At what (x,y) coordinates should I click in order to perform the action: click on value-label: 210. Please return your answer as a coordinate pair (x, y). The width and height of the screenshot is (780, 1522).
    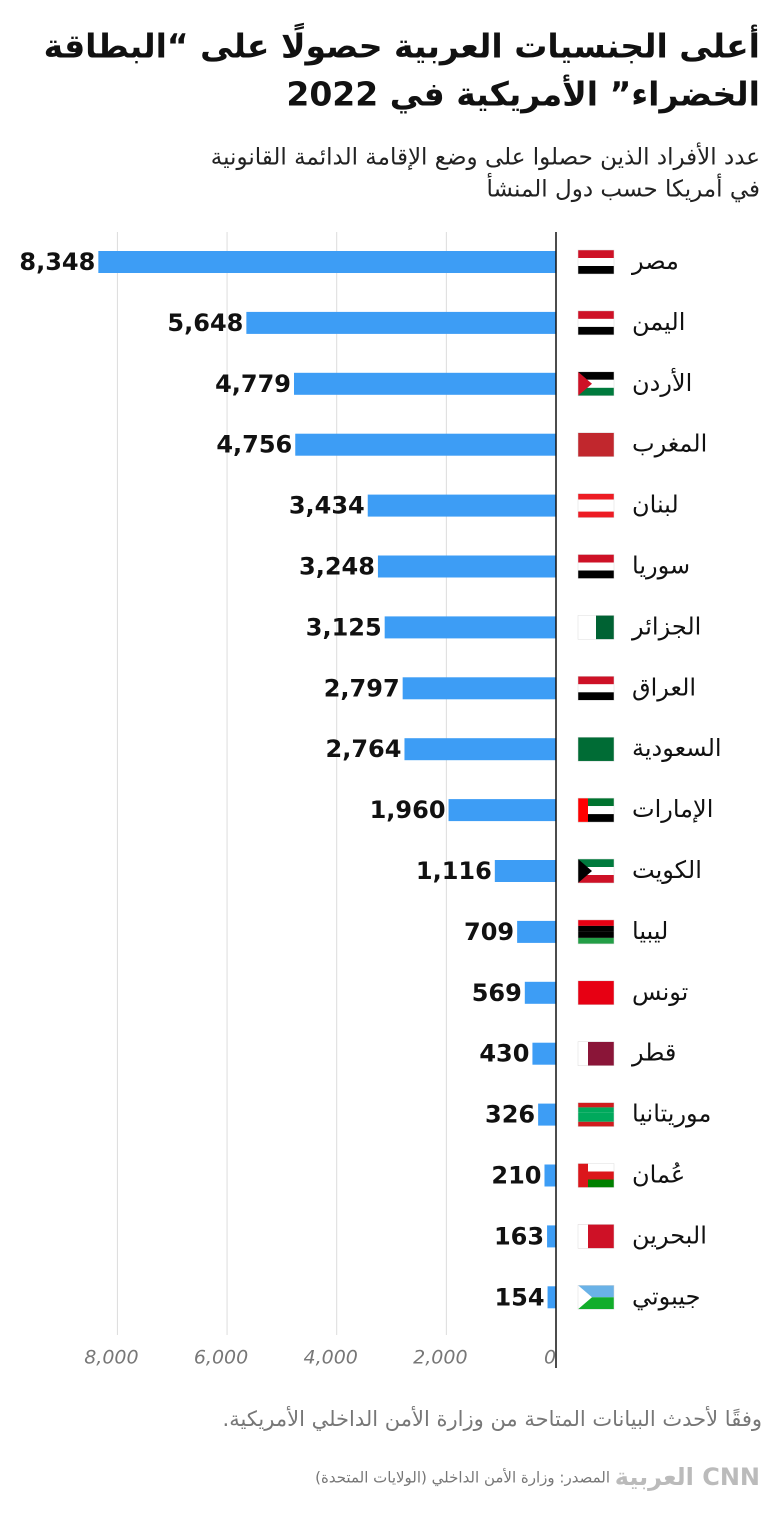
    Looking at the image, I should click on (516, 1176).